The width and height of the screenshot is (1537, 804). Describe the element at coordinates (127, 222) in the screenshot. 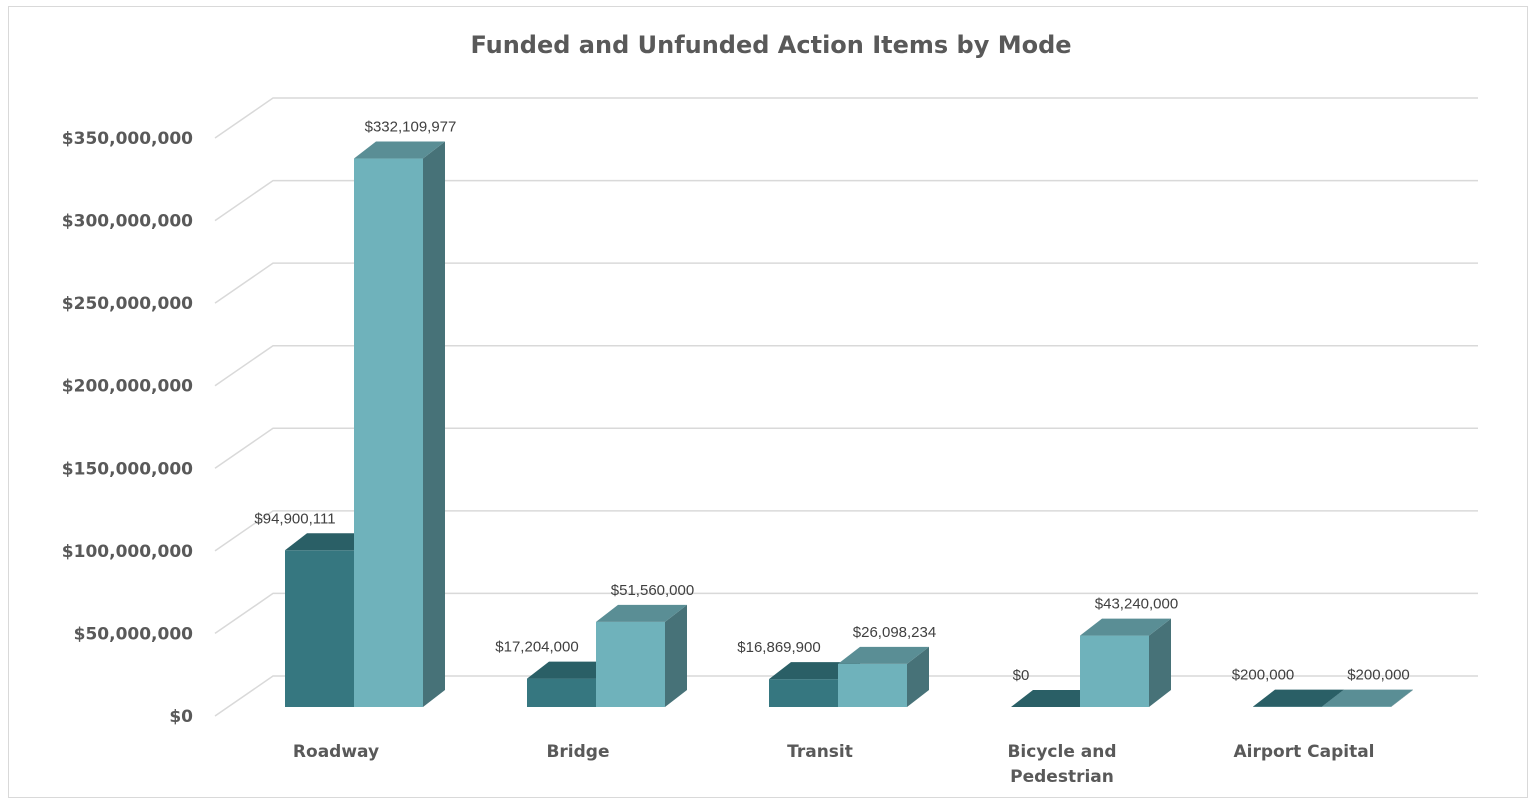

I see `y-tick-label: $300,000,000` at that location.